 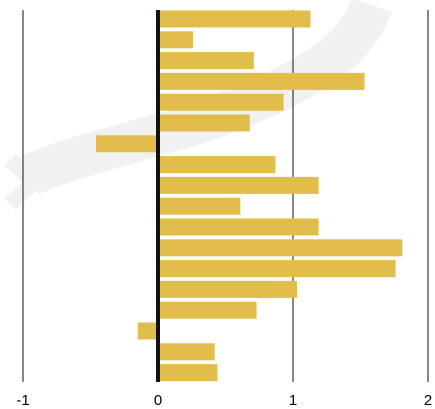 I want to click on x-tick-label: 2, so click(x=428, y=400).